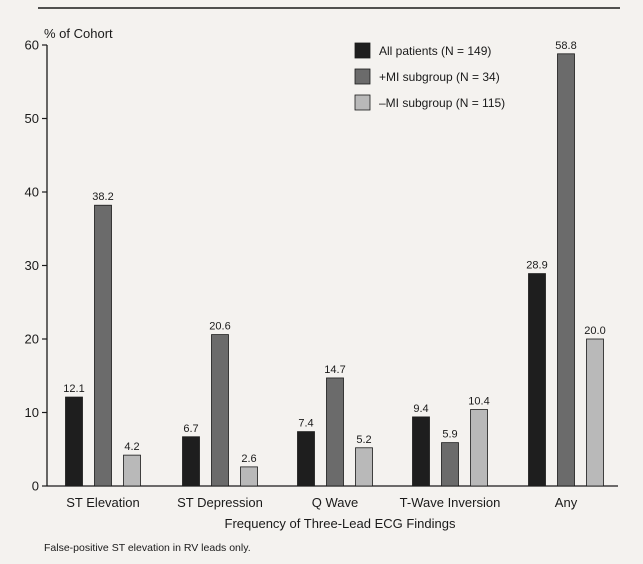 This screenshot has height=564, width=643. I want to click on bar-value-label: 20.6, so click(219, 327).